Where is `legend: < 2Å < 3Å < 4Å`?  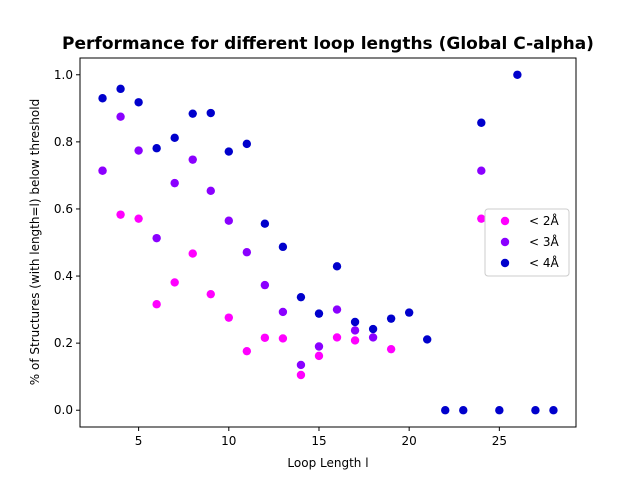 legend: < 2Å < 3Å < 4Å is located at coordinates (527, 242).